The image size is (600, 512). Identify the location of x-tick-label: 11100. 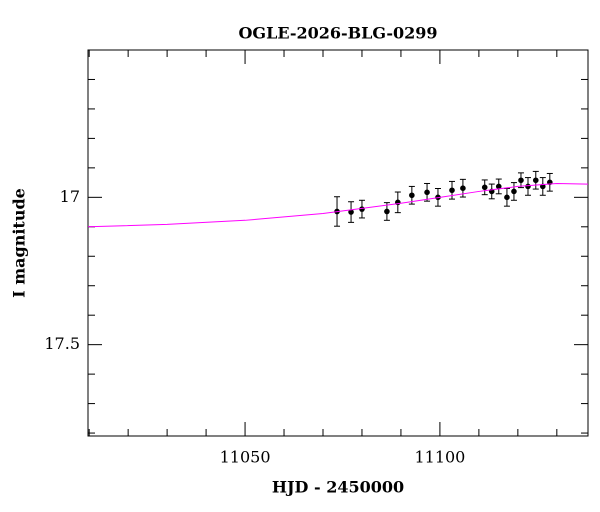
(439, 457).